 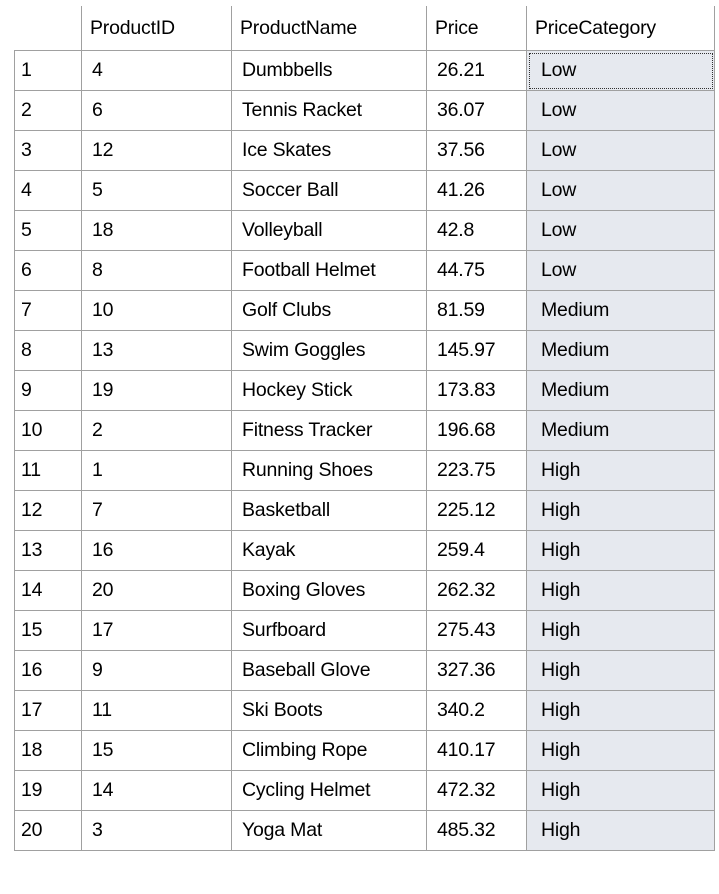 I want to click on productid-cell: 10, so click(x=156, y=310).